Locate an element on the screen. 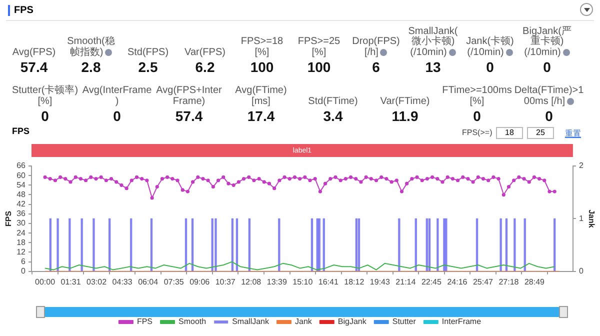 Image resolution: width=600 pixels, height=336 pixels. text: FPS>=18 [%] is located at coordinates (262, 47).